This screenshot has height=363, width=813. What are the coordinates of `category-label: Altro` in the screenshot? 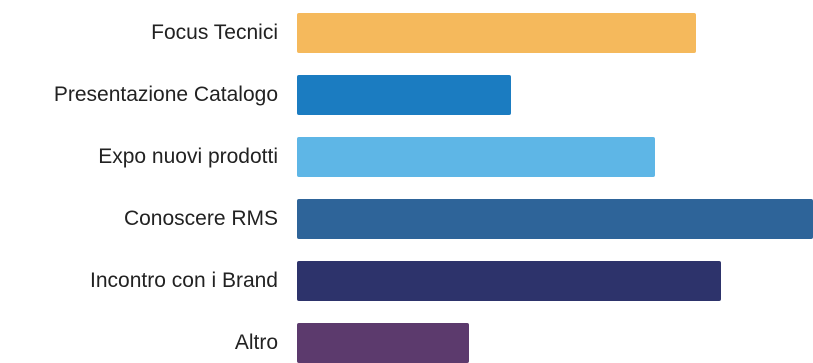 It's located at (256, 342).